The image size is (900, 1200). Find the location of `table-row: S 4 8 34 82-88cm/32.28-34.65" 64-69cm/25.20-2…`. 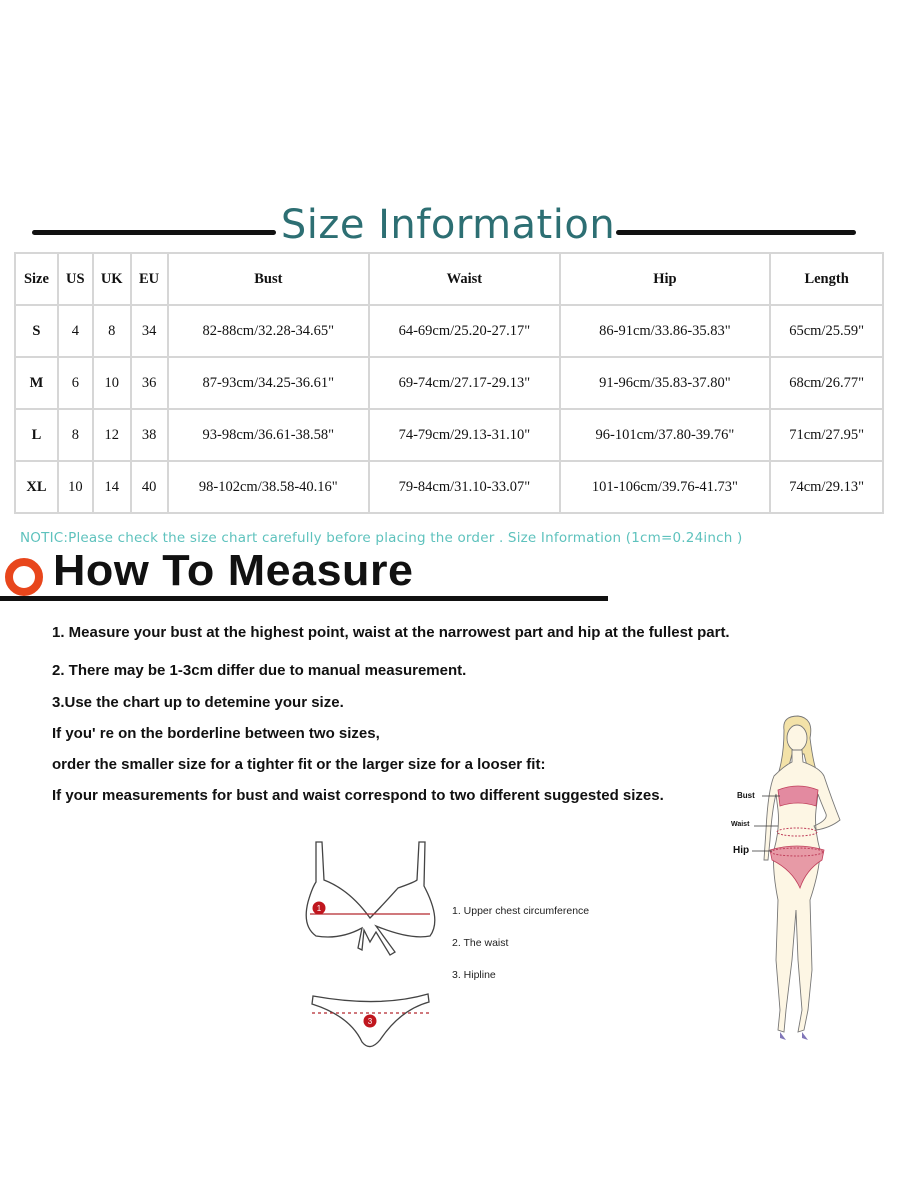

table-row: S 4 8 34 82-88cm/32.28-34.65" 64-69cm/25.20-2… is located at coordinates (449, 331).